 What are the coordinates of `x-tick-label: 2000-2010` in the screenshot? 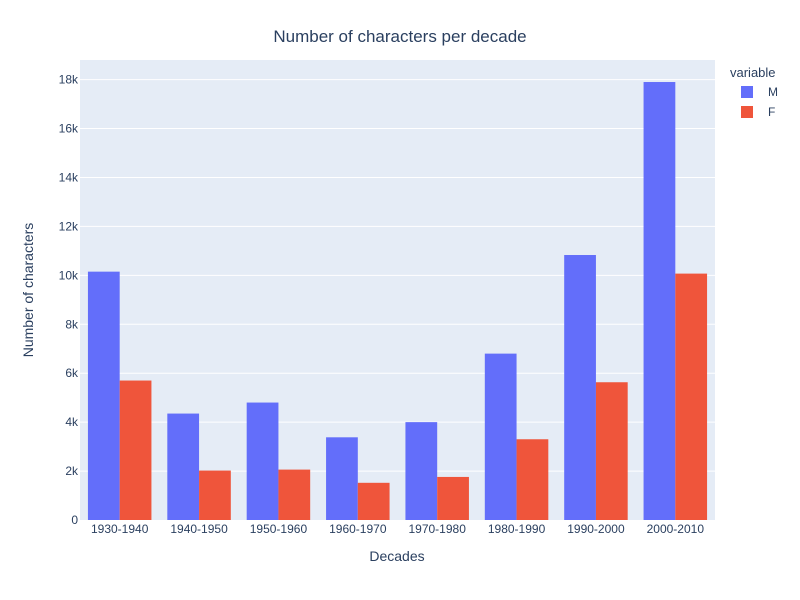 It's located at (676, 529).